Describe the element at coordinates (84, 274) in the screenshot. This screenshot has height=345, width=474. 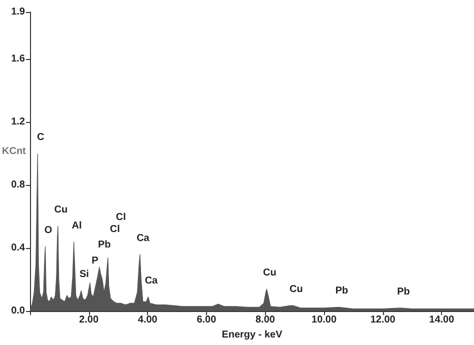
I see `annotation: Si` at that location.